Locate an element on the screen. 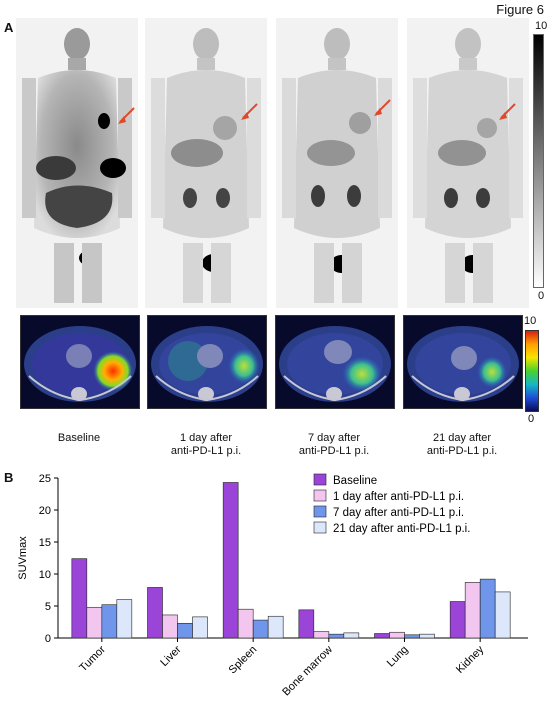 This screenshot has width=554, height=701. legend-label: Baseline is located at coordinates (355, 481).